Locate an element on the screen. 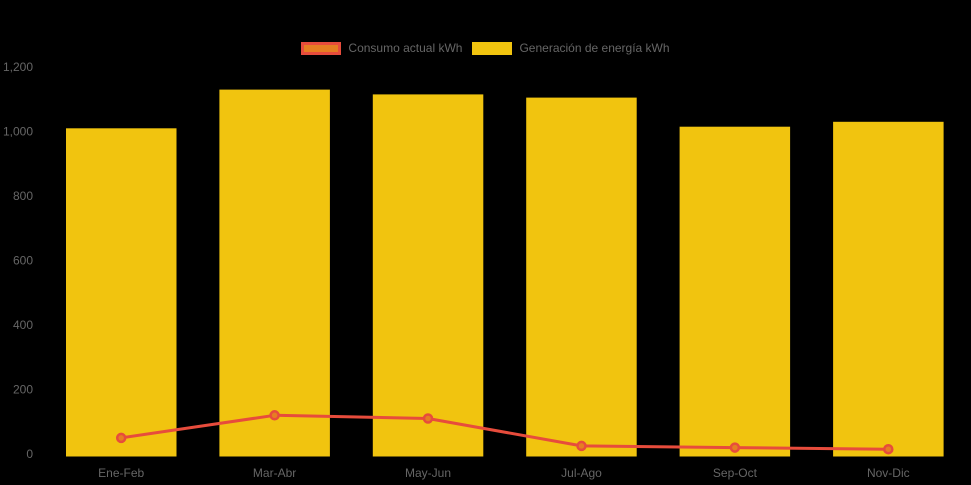  x-category-label: May-Jun is located at coordinates (428, 473).